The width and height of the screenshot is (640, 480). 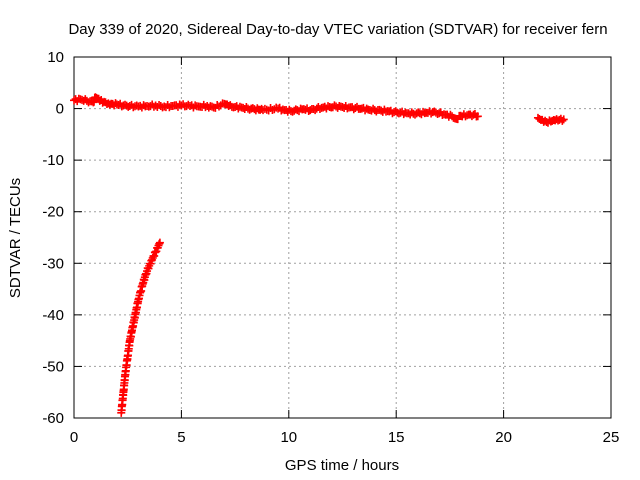 What do you see at coordinates (611, 437) in the screenshot?
I see `x-tick-label: 25` at bounding box center [611, 437].